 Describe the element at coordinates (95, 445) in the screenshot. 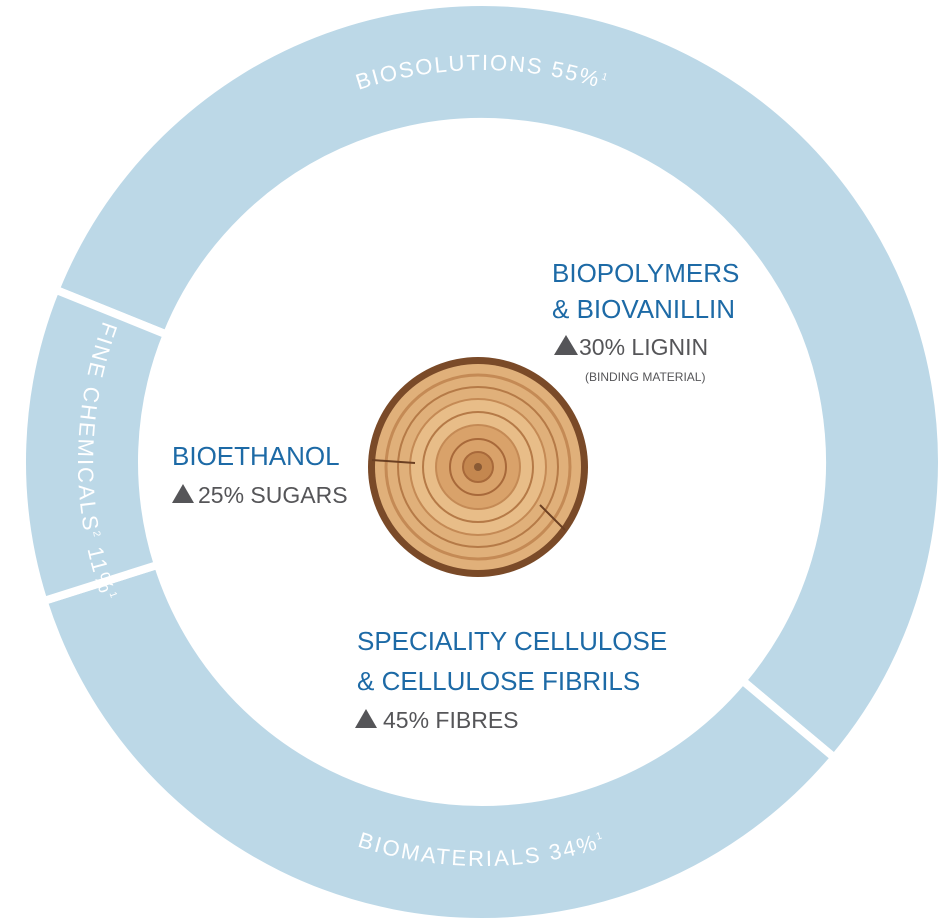

I see `donut-segment` at that location.